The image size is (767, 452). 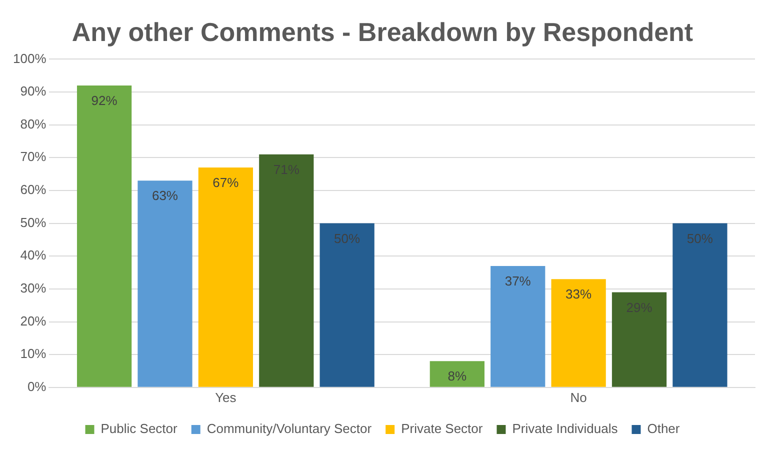 What do you see at coordinates (30, 58) in the screenshot?
I see `y-tick-label: 100%` at bounding box center [30, 58].